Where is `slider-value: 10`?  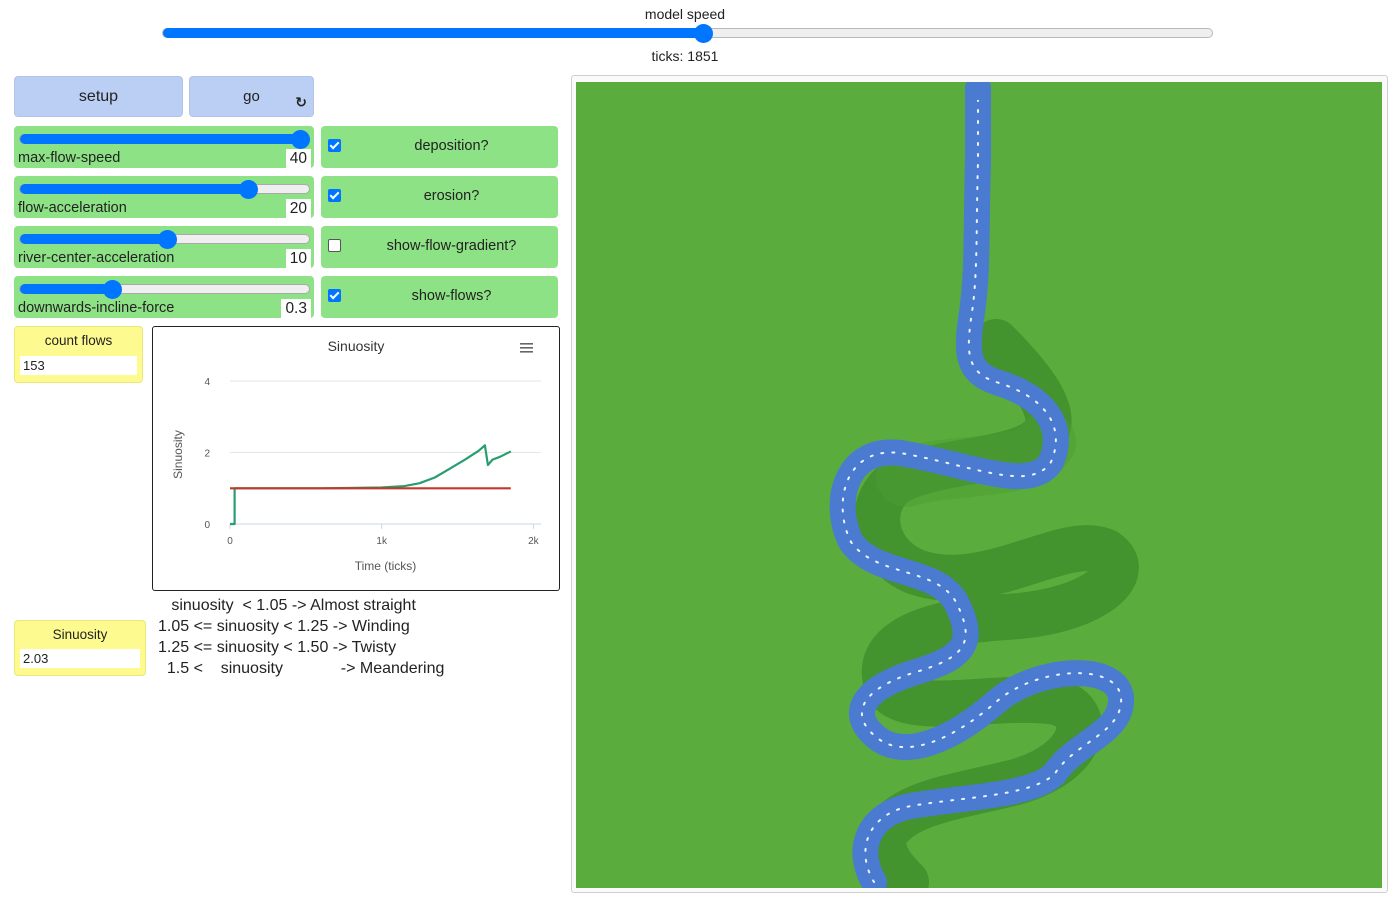
slider-value: 10 is located at coordinates (298, 258).